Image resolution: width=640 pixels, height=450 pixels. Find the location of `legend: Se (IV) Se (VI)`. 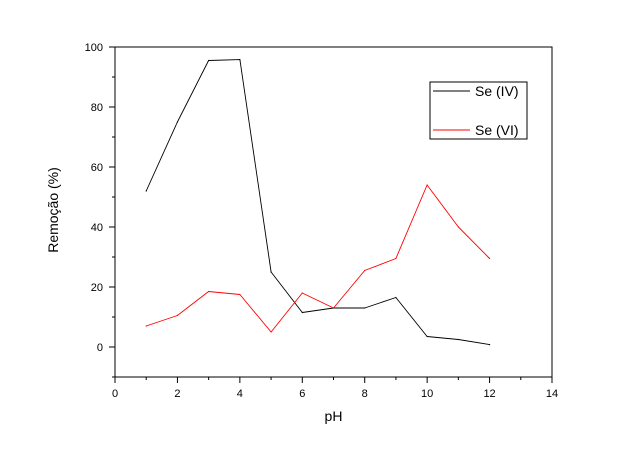

legend: Se (IV) Se (VI) is located at coordinates (478, 110).